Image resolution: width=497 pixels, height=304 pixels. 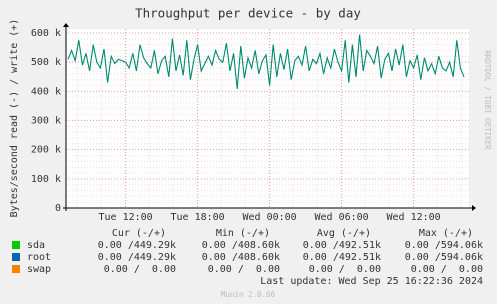 What do you see at coordinates (371, 281) in the screenshot?
I see `footer: Last update: Wed Sep 25 16:22:36 2024` at bounding box center [371, 281].